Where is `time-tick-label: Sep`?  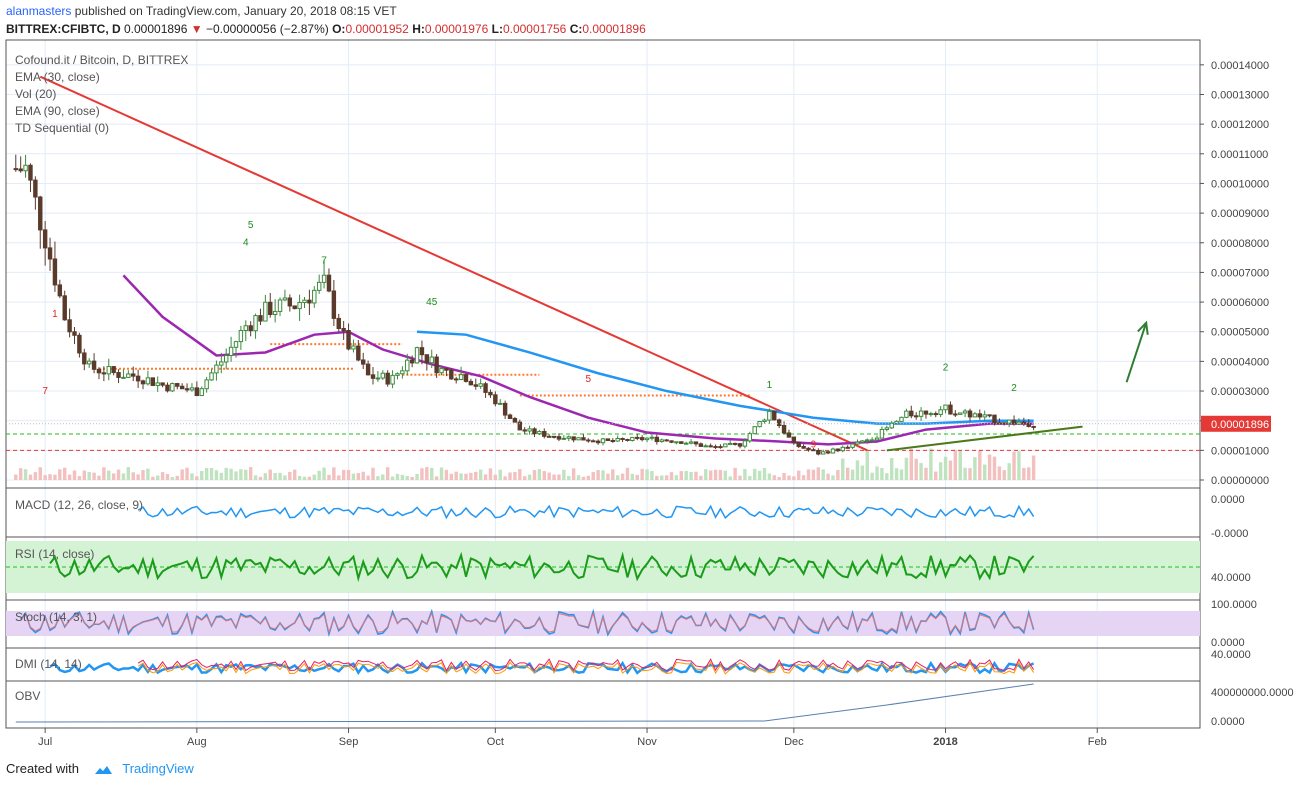
time-tick-label: Sep is located at coordinates (349, 742).